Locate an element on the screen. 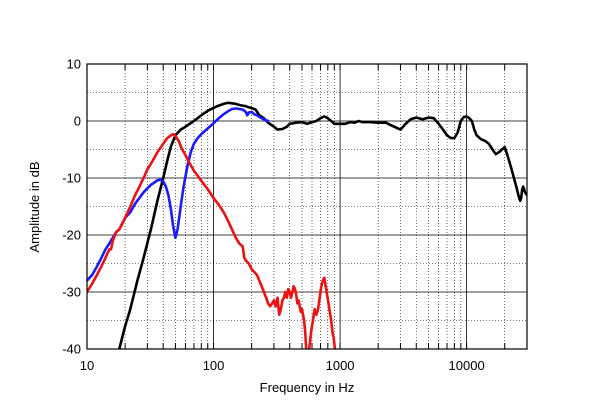 The height and width of the screenshot is (417, 600). x-axis-label: Frequency in Hz is located at coordinates (307, 387).